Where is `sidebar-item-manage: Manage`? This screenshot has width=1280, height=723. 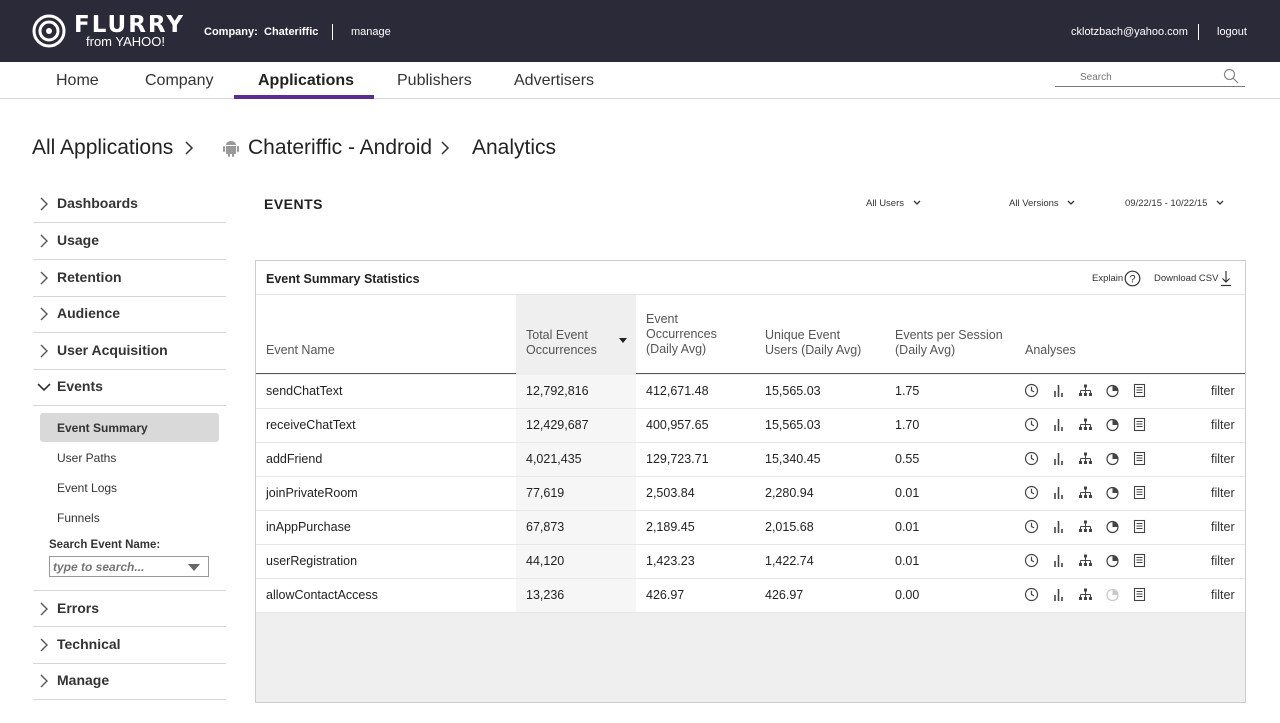 sidebar-item-manage: Manage is located at coordinates (129, 681).